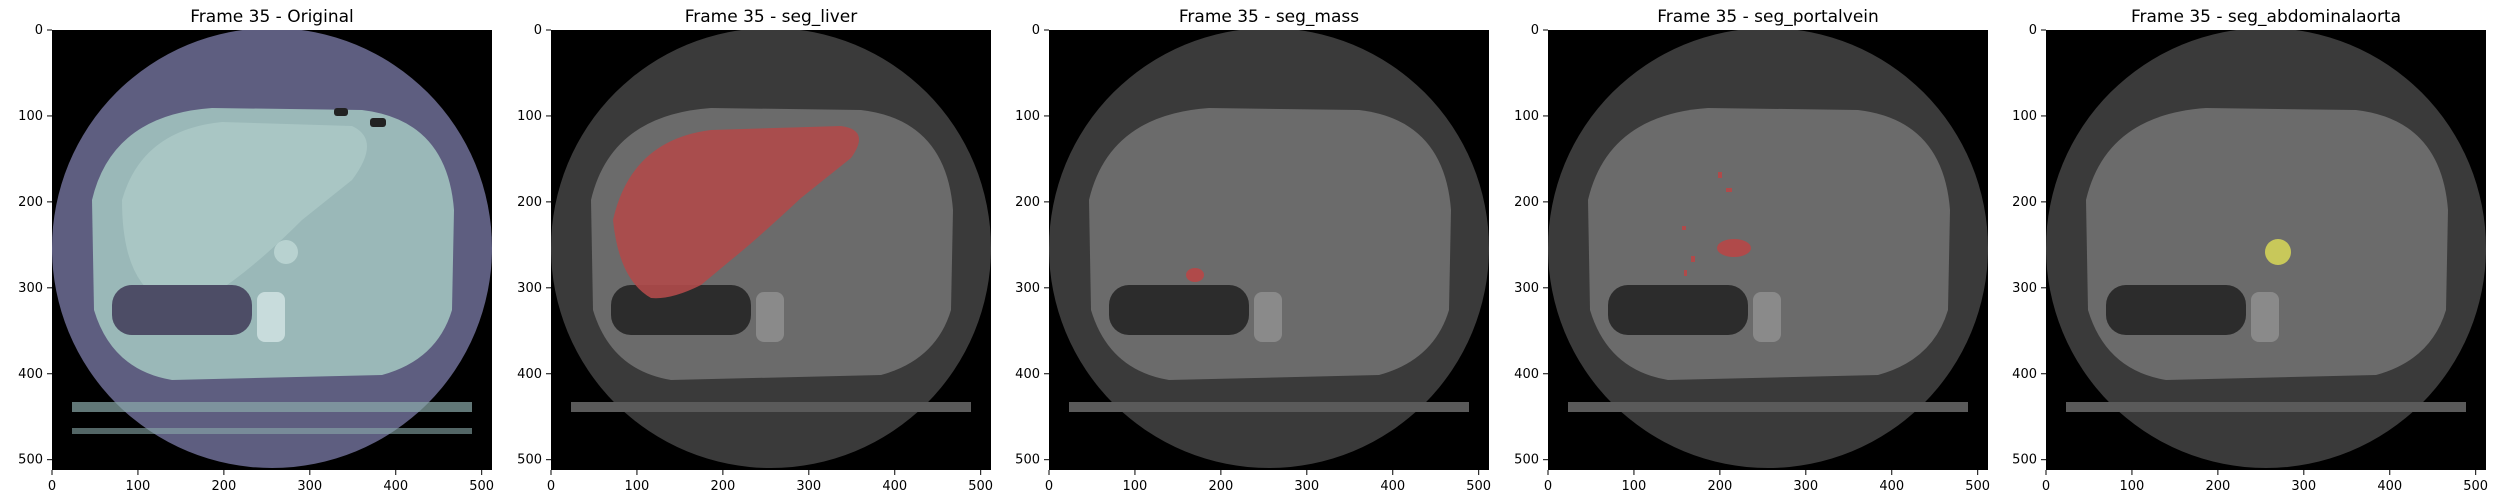 The height and width of the screenshot is (500, 2500). I want to click on portalvein-mask, so click(1734, 248).